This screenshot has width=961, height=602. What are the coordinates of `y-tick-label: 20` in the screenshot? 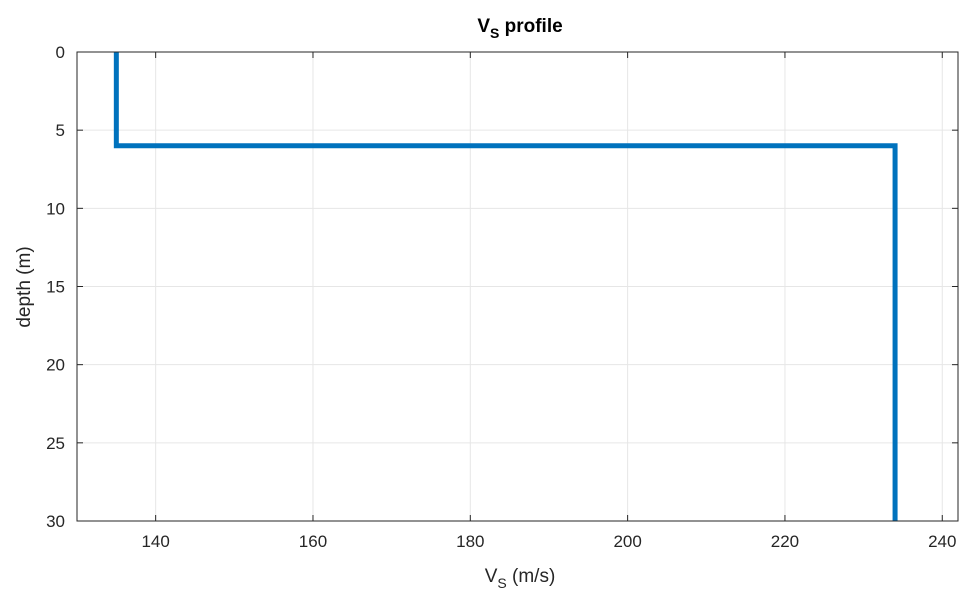 It's located at (55, 365).